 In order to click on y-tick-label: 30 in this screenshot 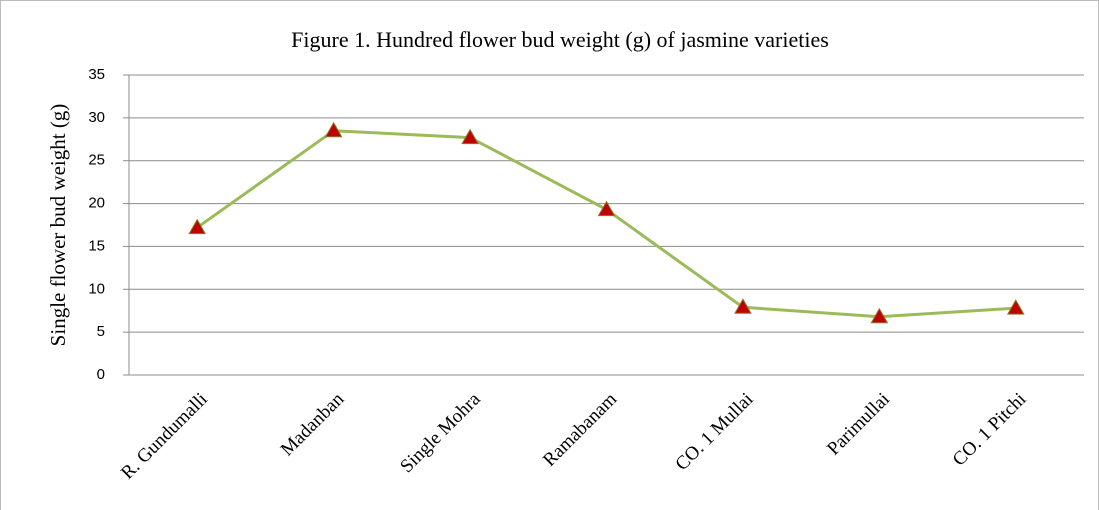, I will do `click(96, 117)`.